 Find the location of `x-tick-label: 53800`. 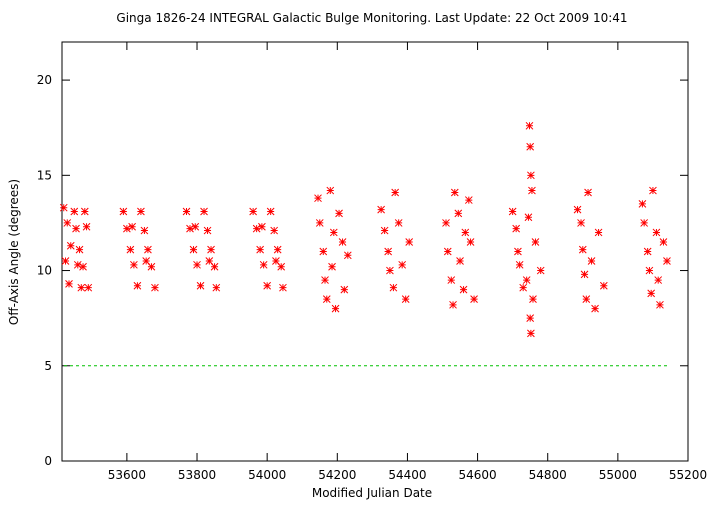

x-tick-label: 53800 is located at coordinates (197, 475).